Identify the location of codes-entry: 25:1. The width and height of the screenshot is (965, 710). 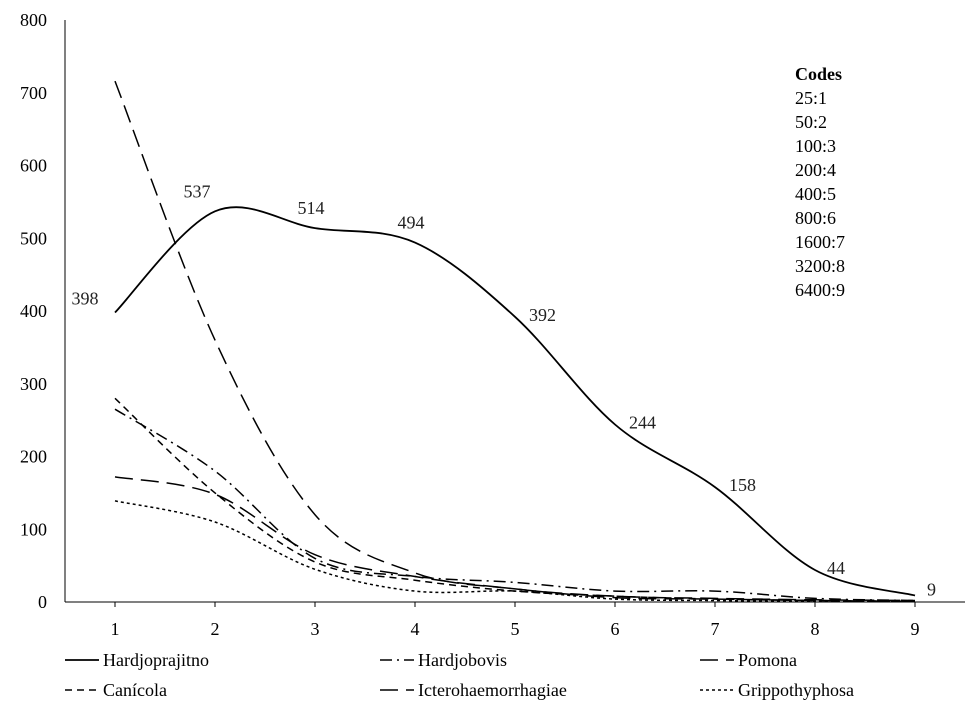
(811, 98).